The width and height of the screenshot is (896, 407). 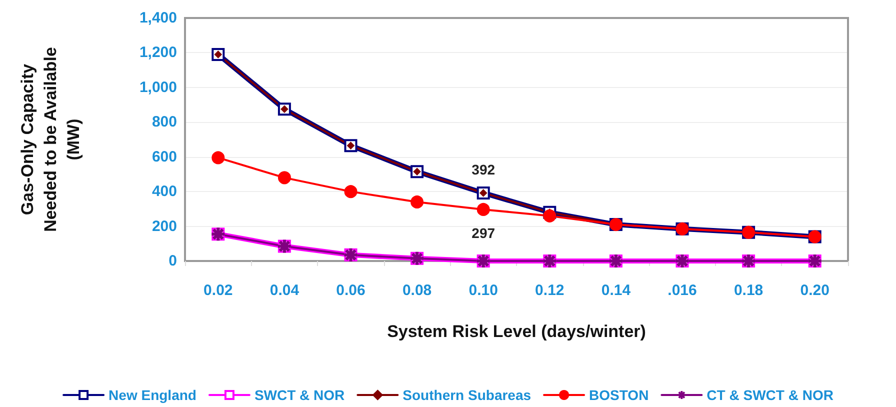 I want to click on x-tick-label: 0.02, so click(x=218, y=290).